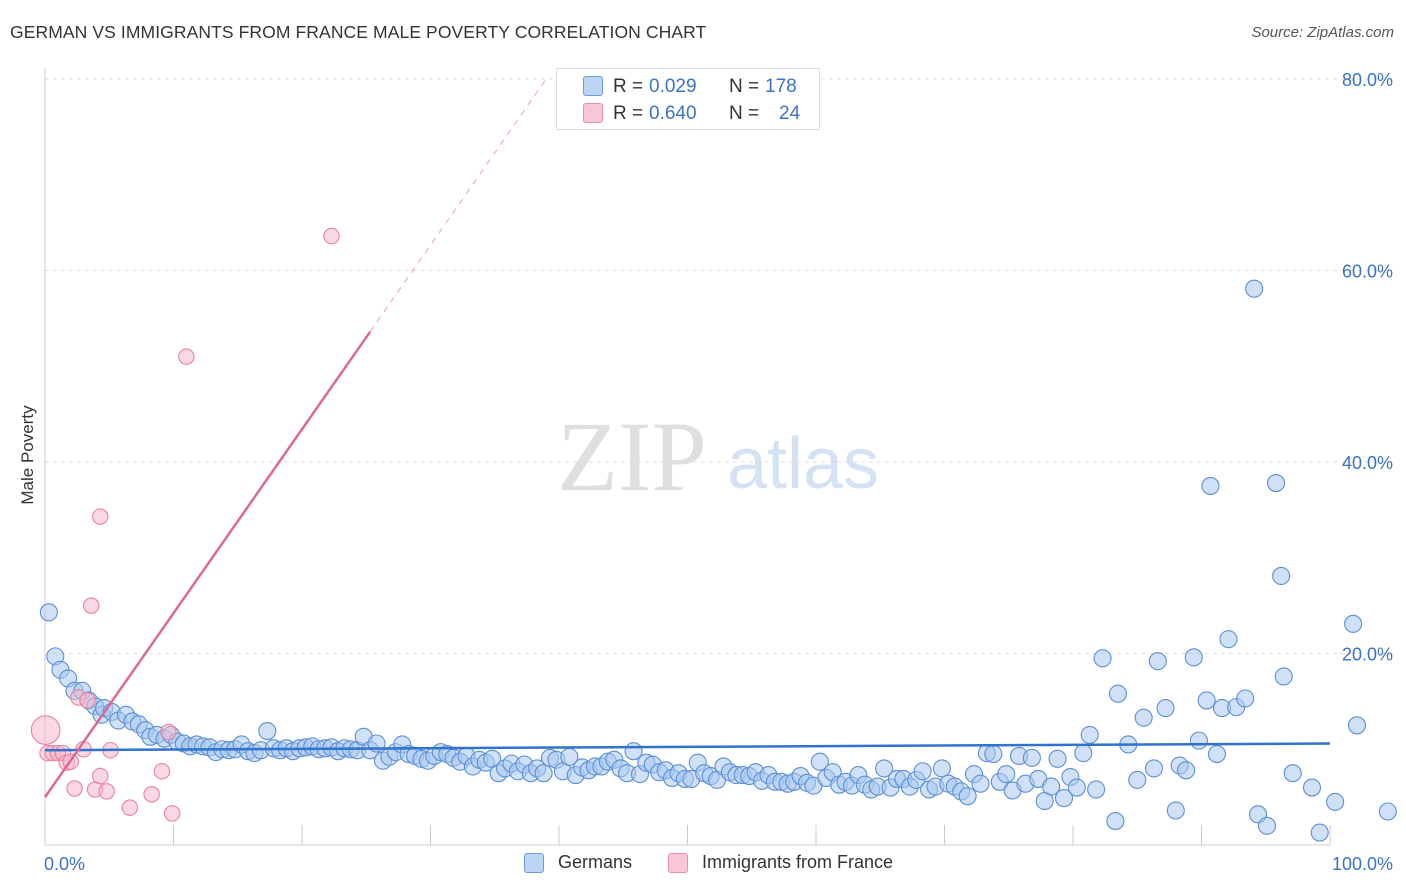  Describe the element at coordinates (718, 456) in the screenshot. I see `watermark: ZIP atlas` at that location.